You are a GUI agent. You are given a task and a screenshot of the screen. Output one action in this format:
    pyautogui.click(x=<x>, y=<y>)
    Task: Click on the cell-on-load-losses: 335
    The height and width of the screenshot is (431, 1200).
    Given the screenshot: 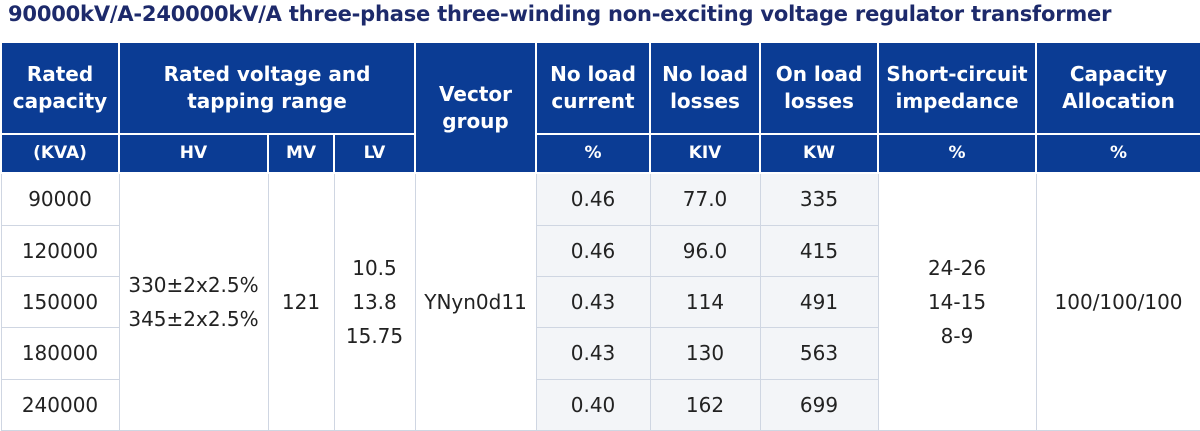 What is the action you would take?
    pyautogui.click(x=819, y=199)
    